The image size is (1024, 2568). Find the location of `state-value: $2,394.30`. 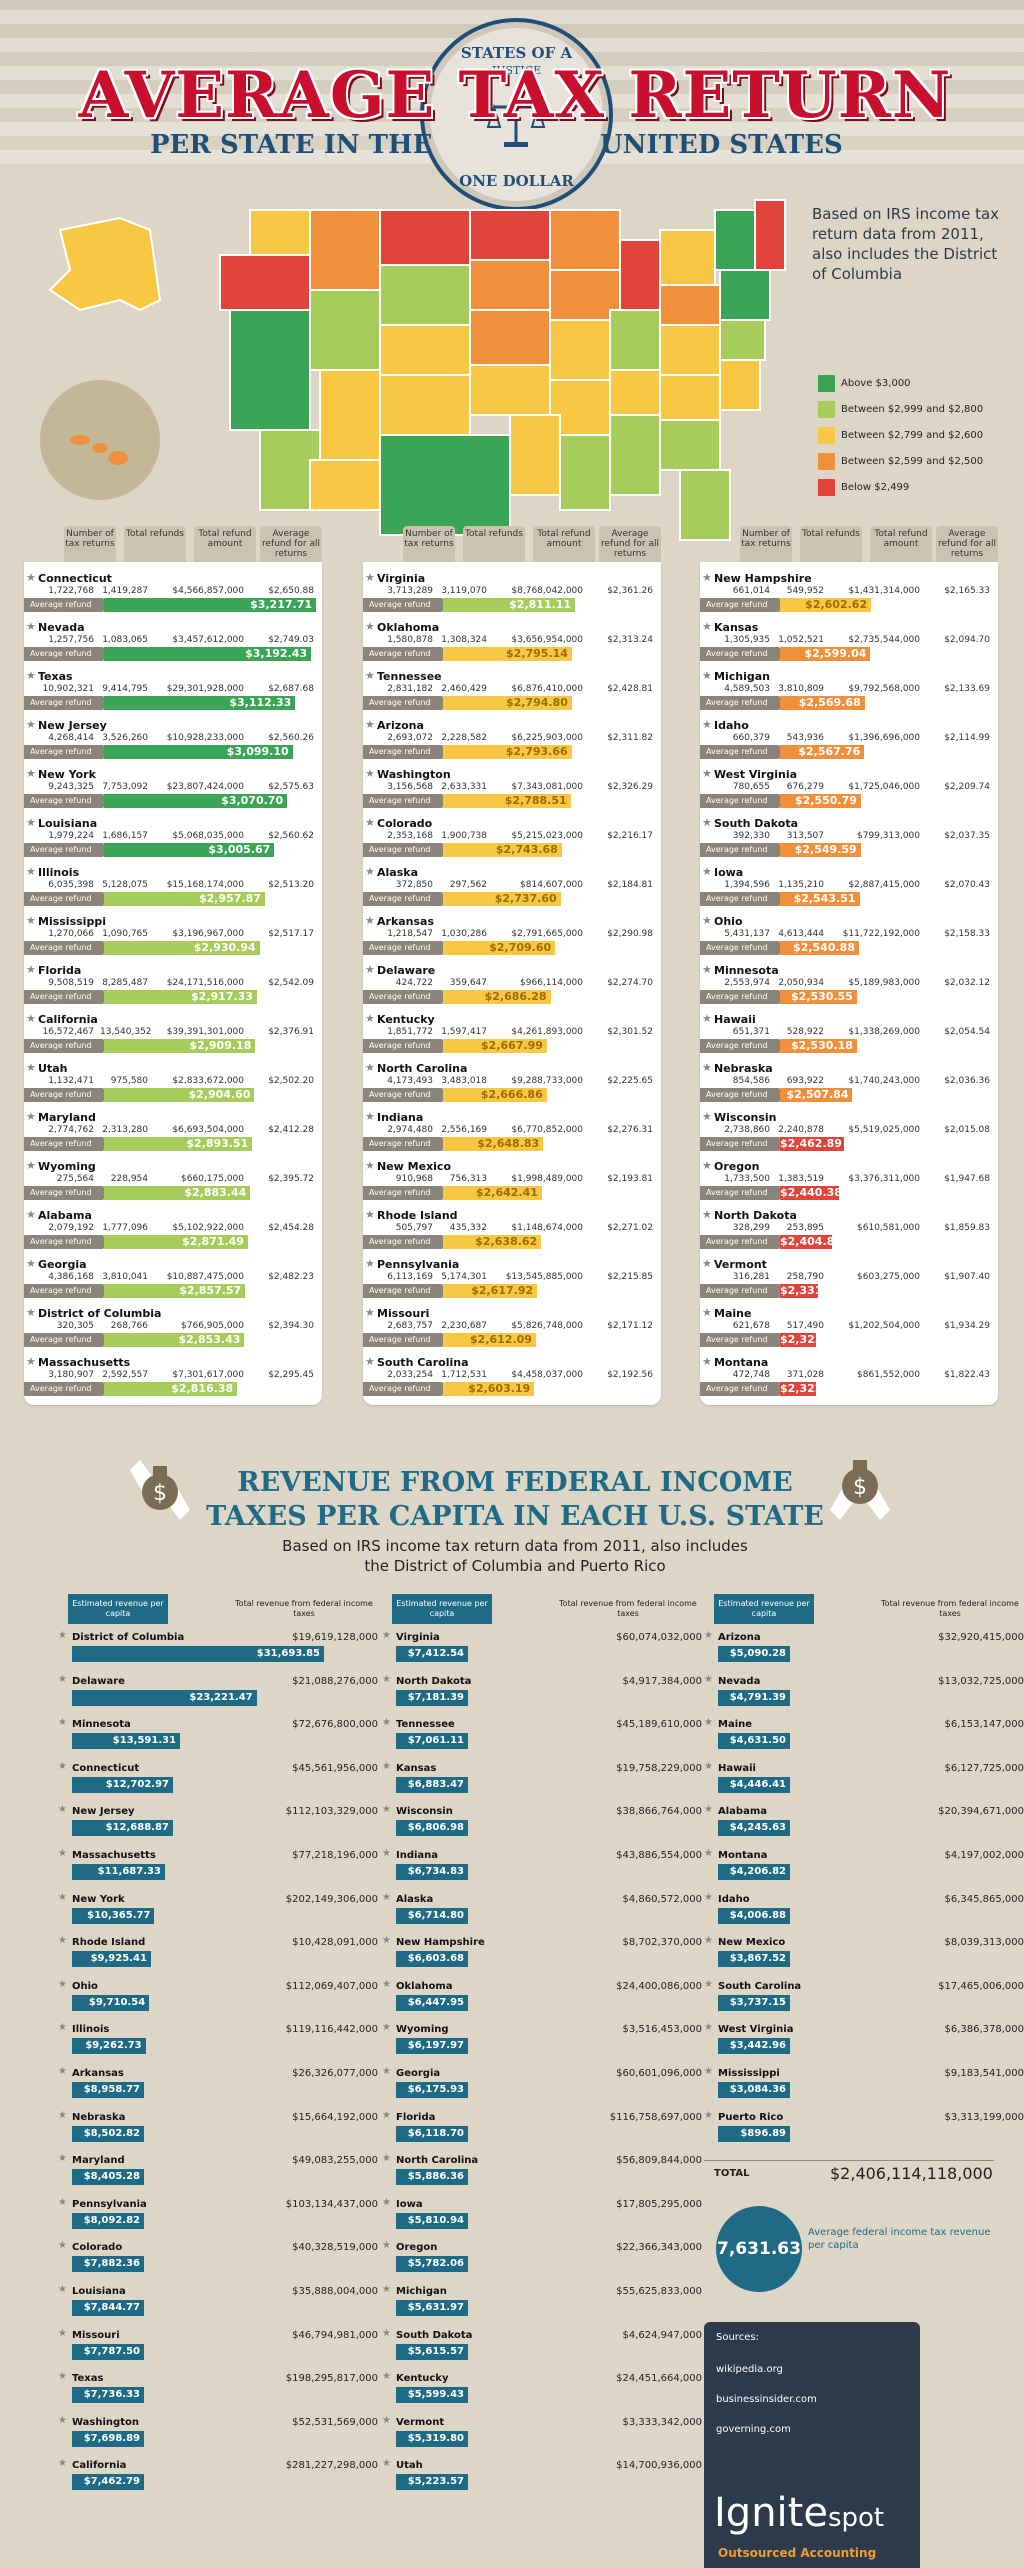

state-value: $2,394.30 is located at coordinates (291, 1326).